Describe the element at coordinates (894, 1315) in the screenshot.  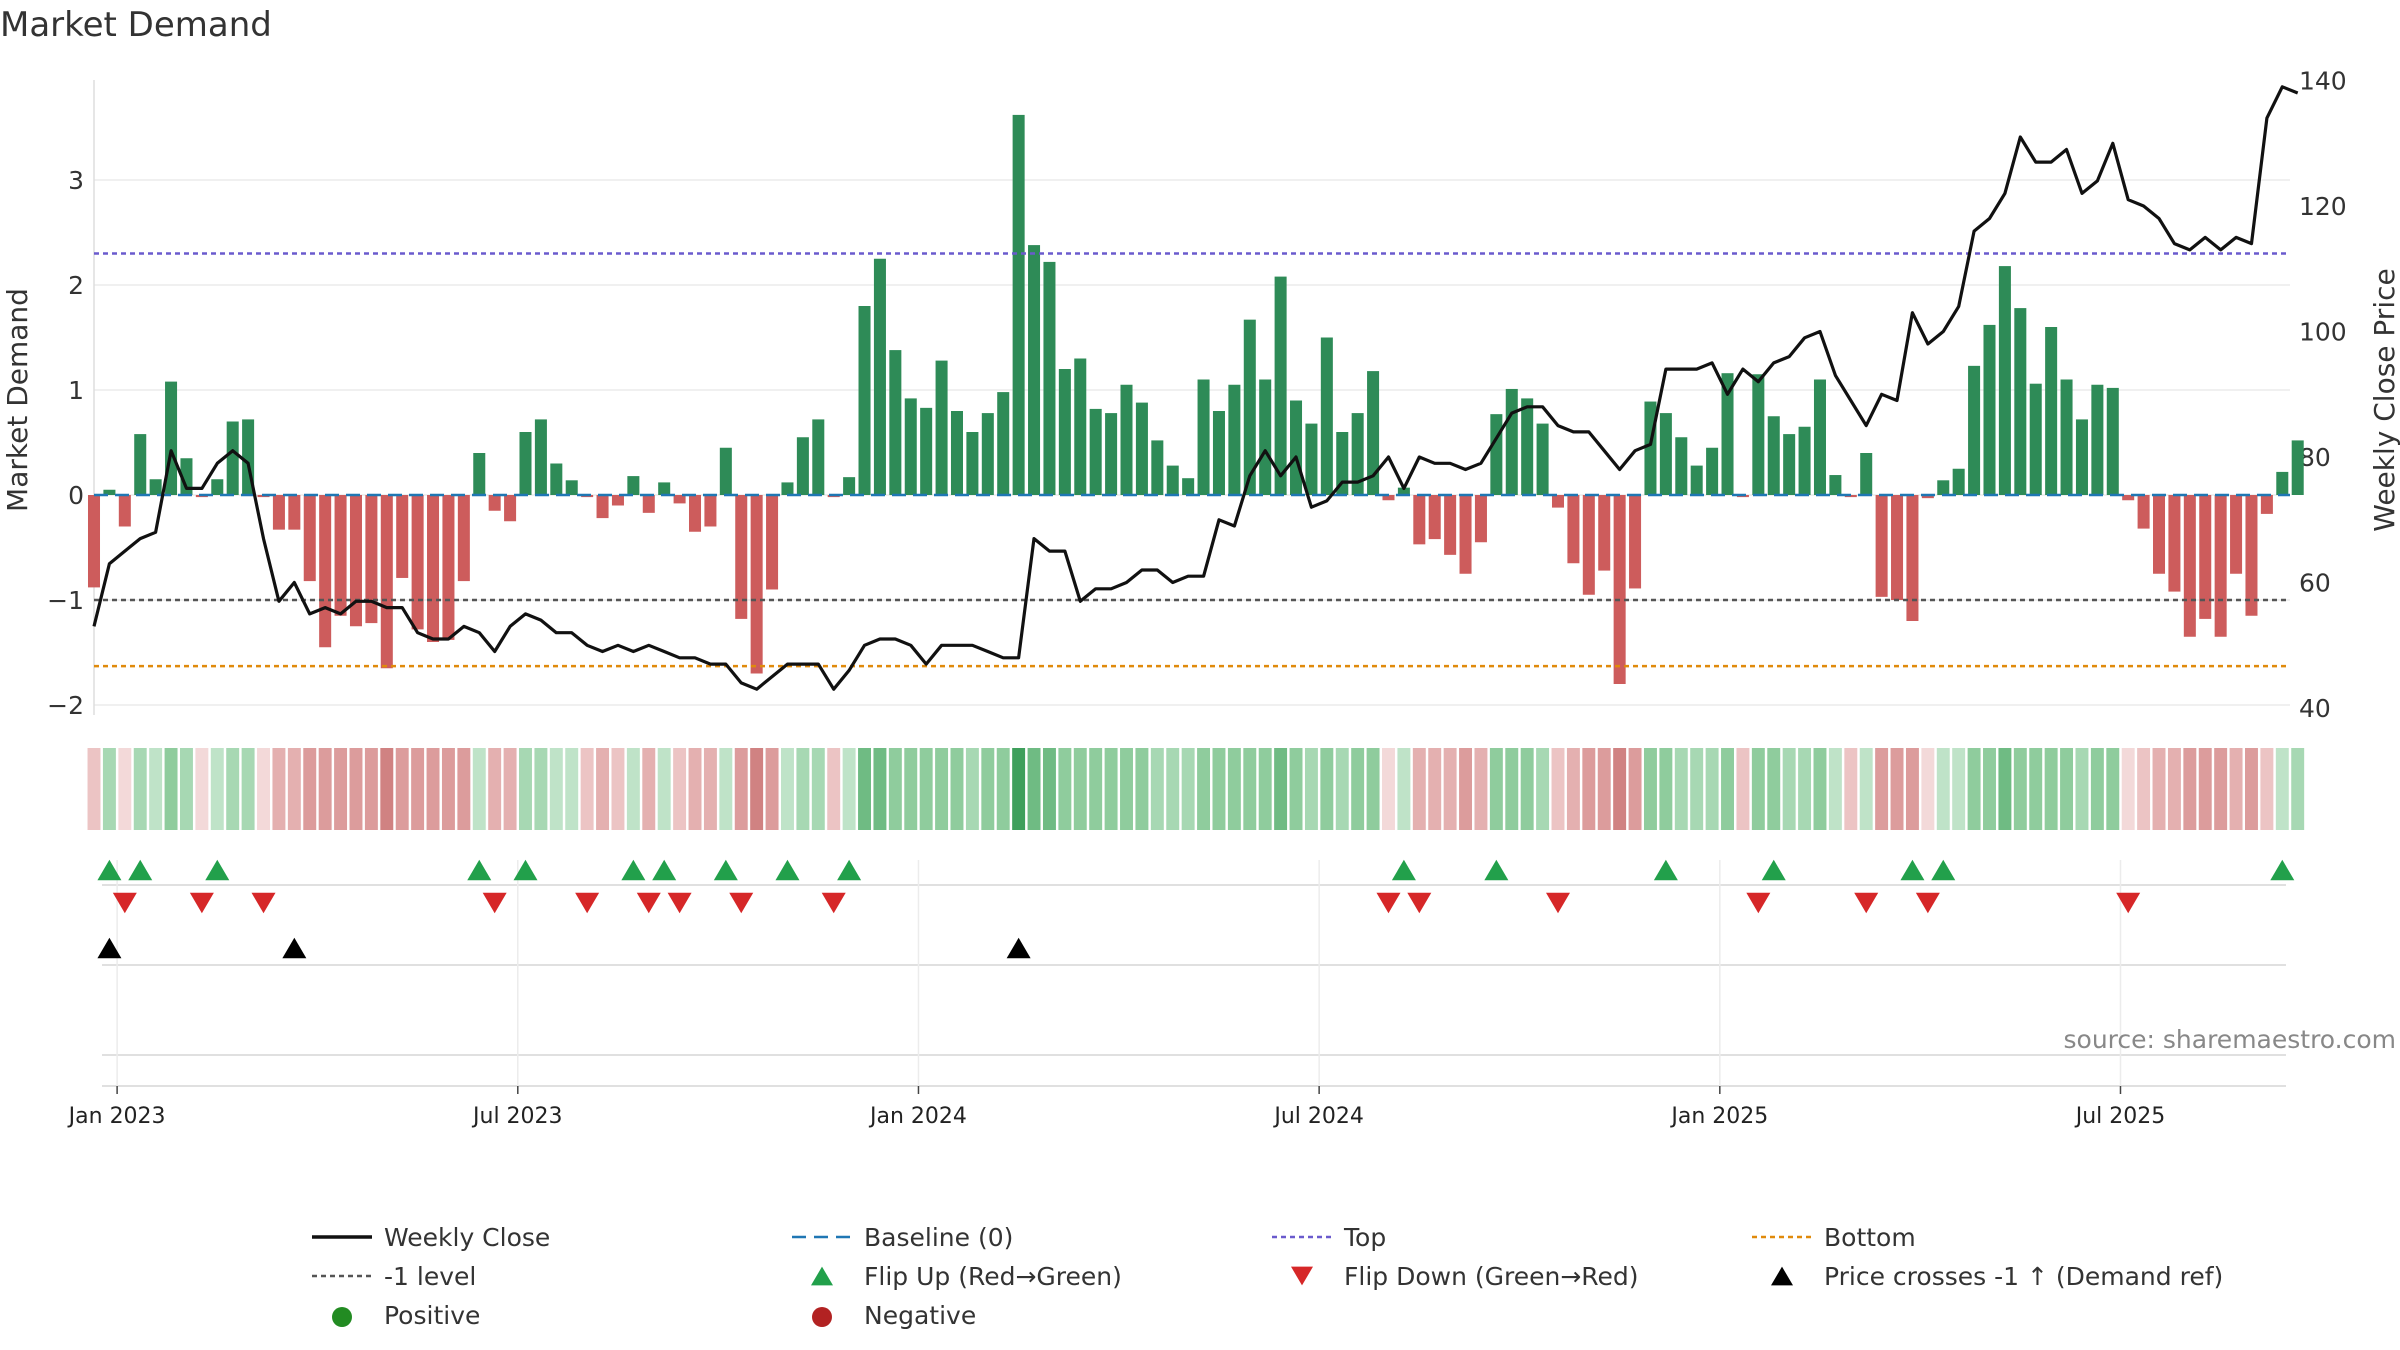
I see `legend-item: Negative` at that location.